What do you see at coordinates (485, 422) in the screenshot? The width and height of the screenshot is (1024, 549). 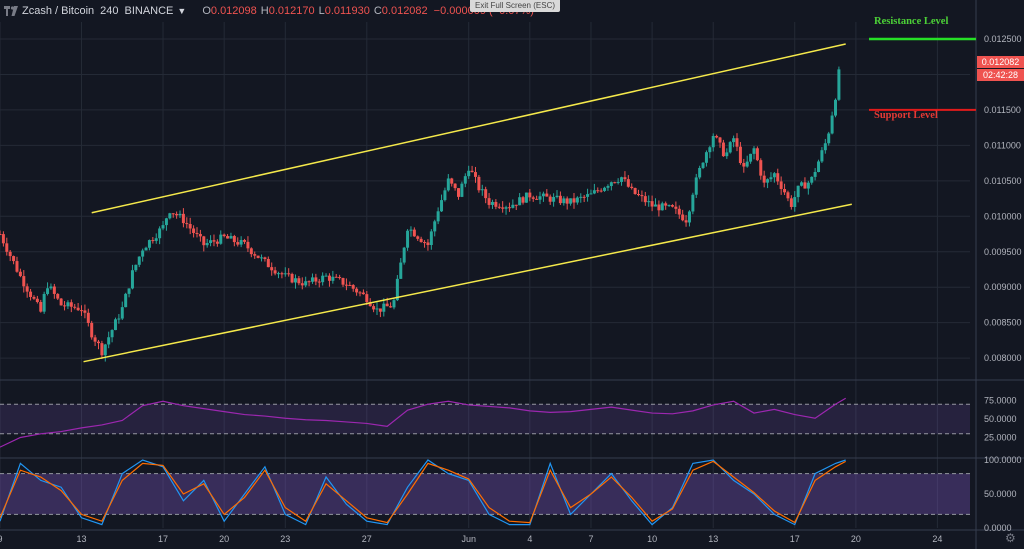 I see `rsi-panel` at bounding box center [485, 422].